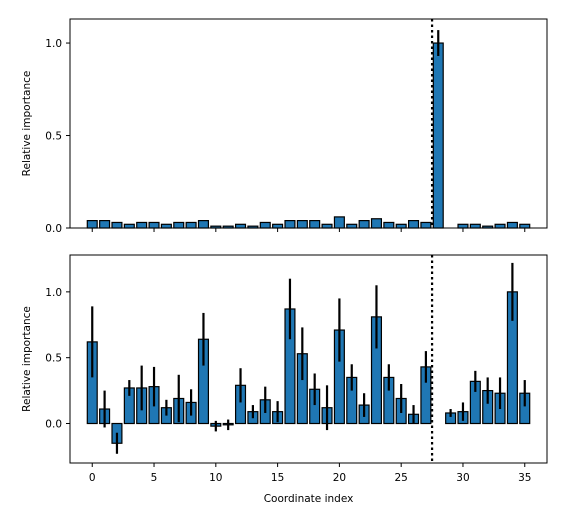 Image resolution: width=581 pixels, height=528 pixels. What do you see at coordinates (53, 425) in the screenshot?
I see `ytick-label-1-0: 0.0` at bounding box center [53, 425].